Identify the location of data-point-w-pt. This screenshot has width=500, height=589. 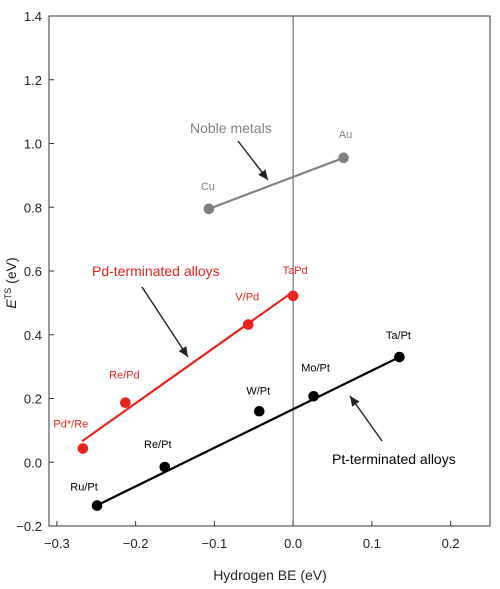
(259, 411).